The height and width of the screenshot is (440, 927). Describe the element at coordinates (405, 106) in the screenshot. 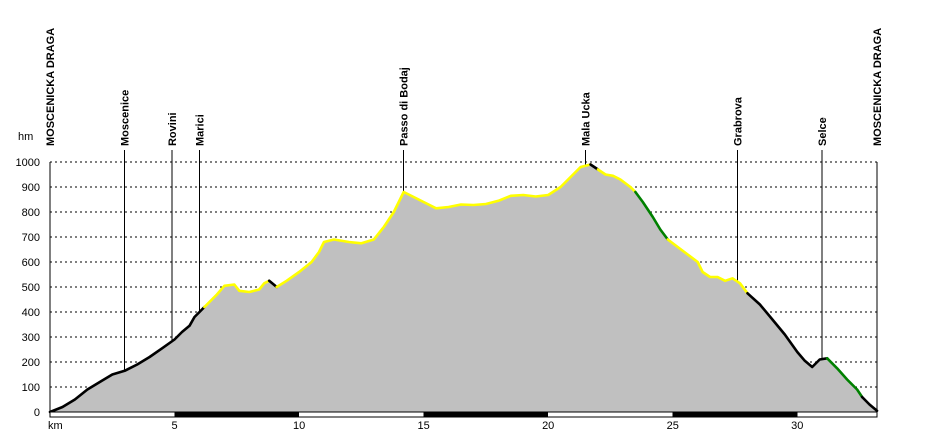

I see `waypoint-label-4: Passo di Bodaj` at that location.